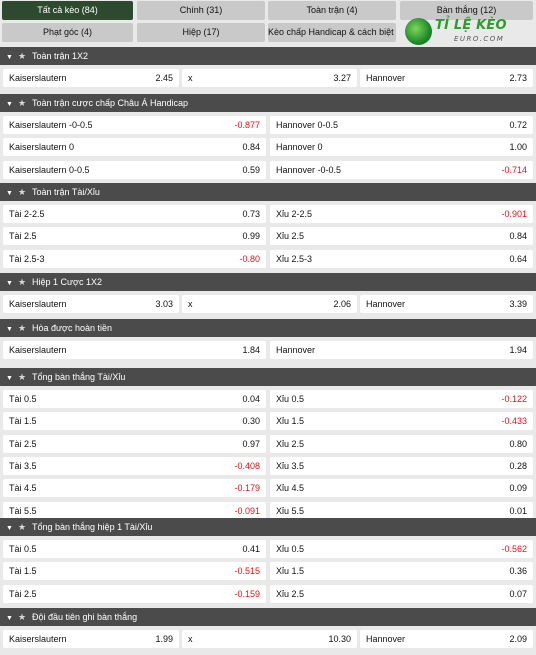  Describe the element at coordinates (134, 399) in the screenshot. I see `odds-cell: Tài 0.5 0.04` at that location.